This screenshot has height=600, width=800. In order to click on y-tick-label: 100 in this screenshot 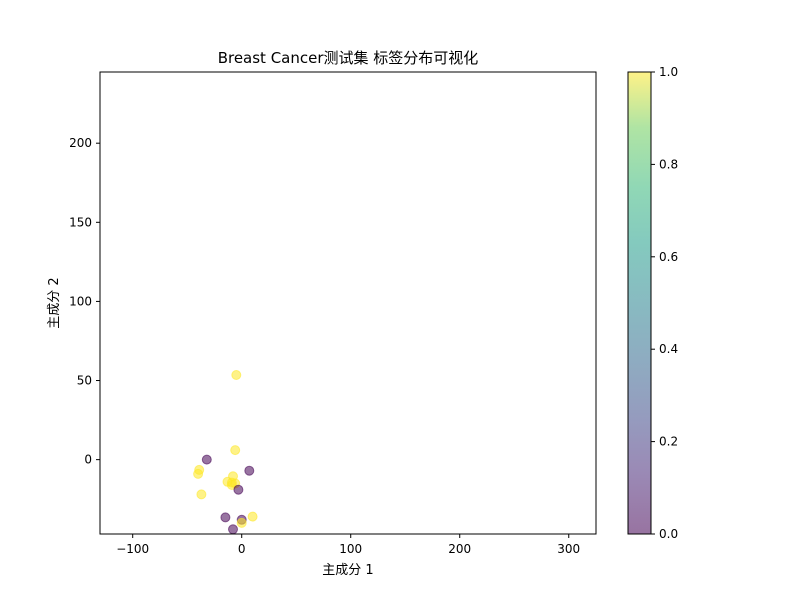, I will do `click(80, 301)`.